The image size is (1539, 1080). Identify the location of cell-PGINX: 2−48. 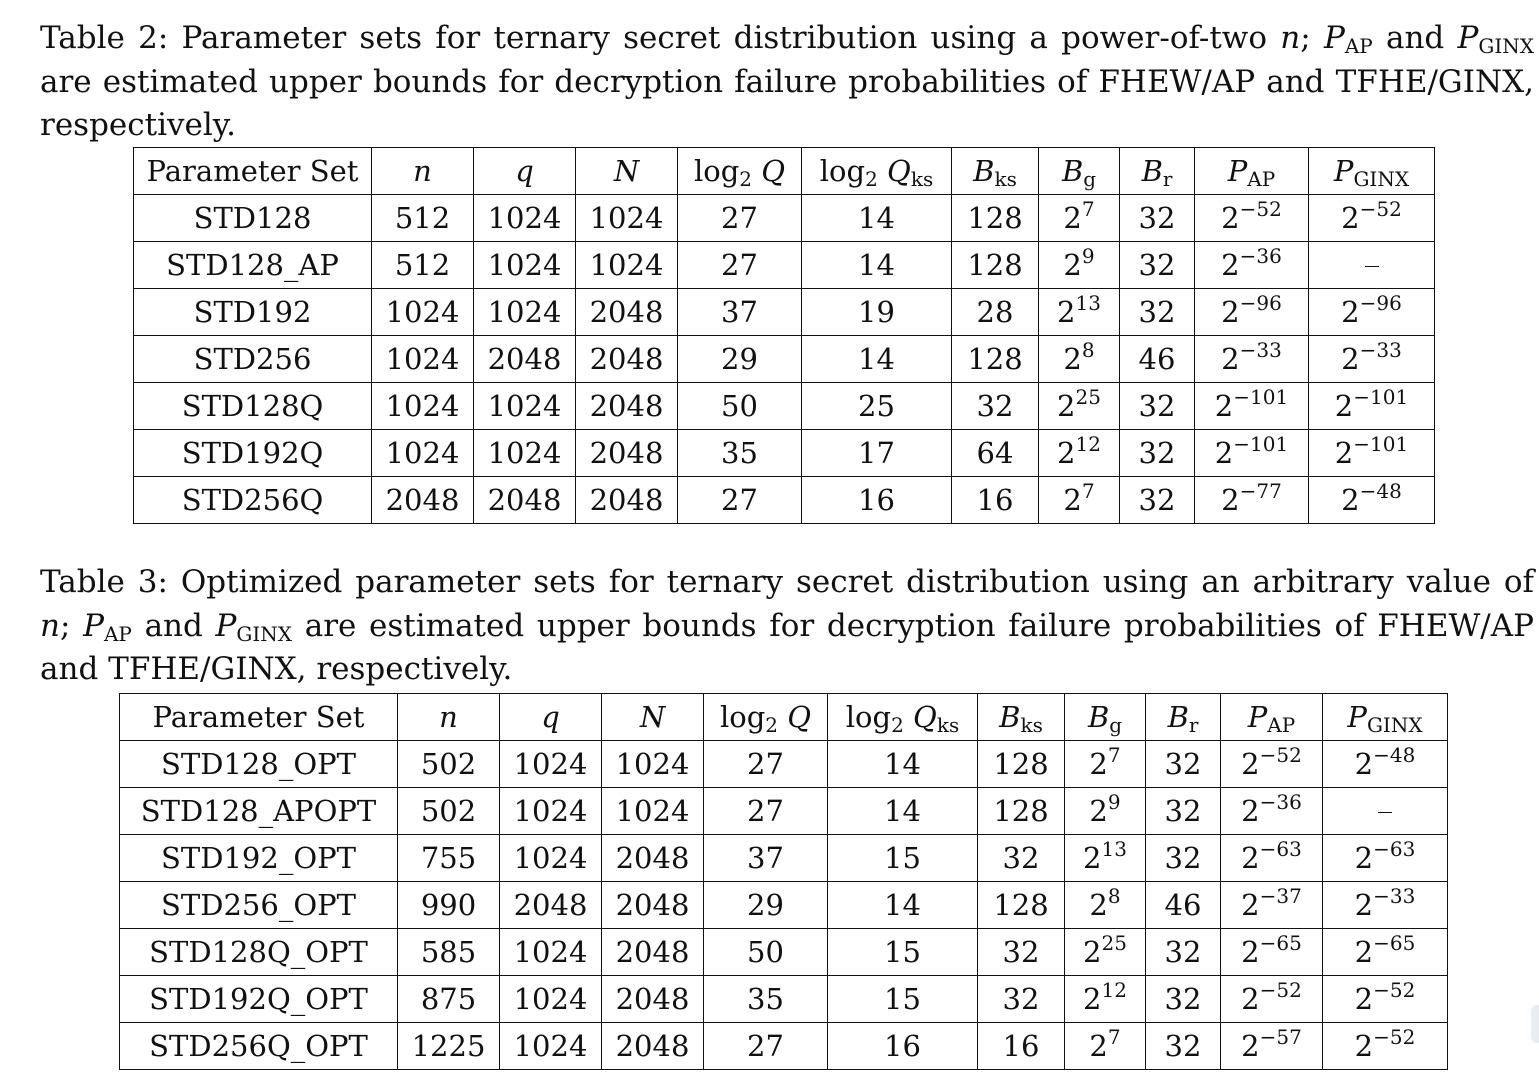
(1371, 500).